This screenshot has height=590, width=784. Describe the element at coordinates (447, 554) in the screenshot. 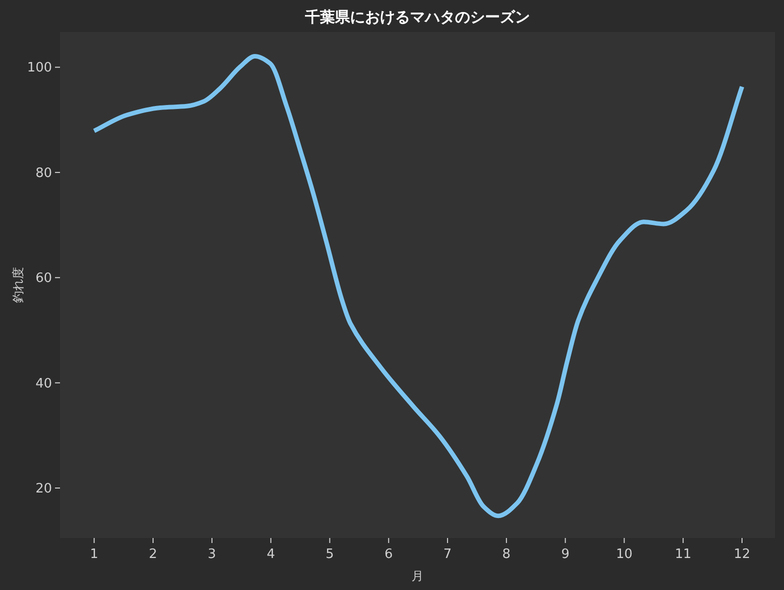

I see `x-tick-label: 7` at that location.